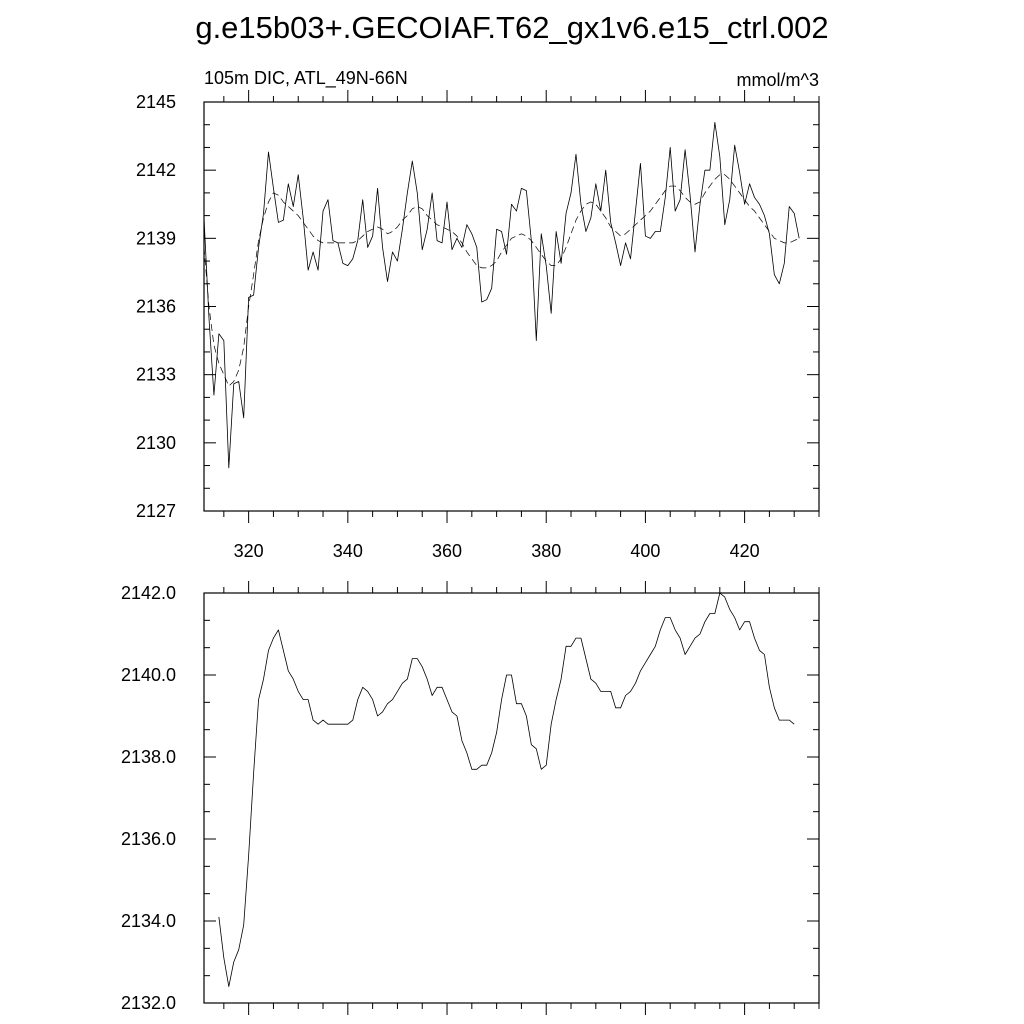  What do you see at coordinates (156, 375) in the screenshot?
I see `top-ytick-label: 2133` at bounding box center [156, 375].